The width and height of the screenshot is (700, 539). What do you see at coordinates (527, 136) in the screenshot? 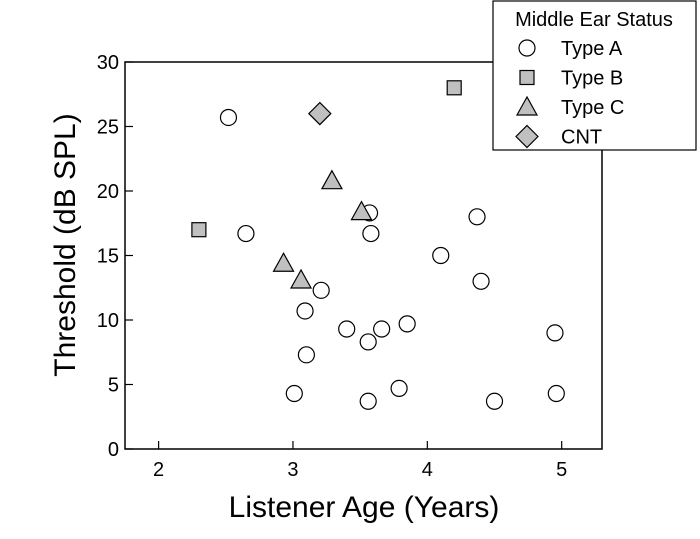
I see `legend-marker-cnt` at bounding box center [527, 136].